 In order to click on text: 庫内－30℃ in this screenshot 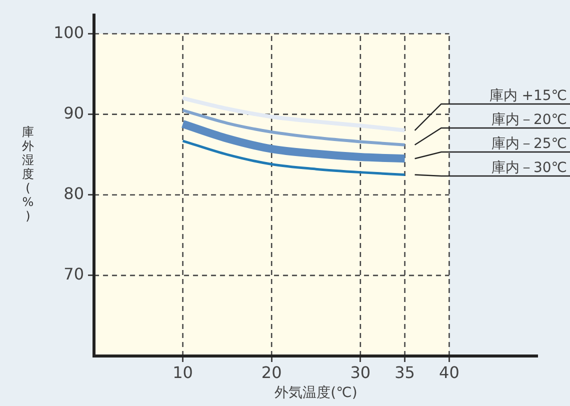, I will do `click(529, 168)`.